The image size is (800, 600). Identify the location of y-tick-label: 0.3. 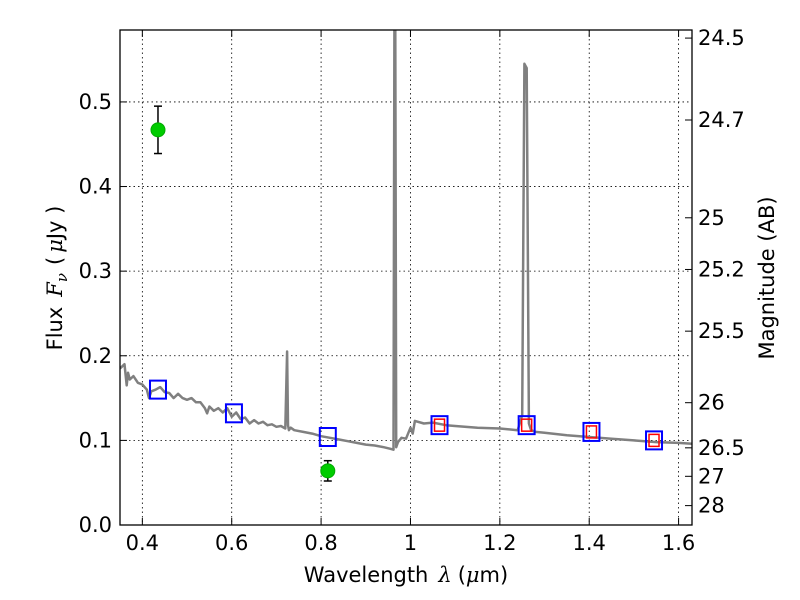
(95, 271).